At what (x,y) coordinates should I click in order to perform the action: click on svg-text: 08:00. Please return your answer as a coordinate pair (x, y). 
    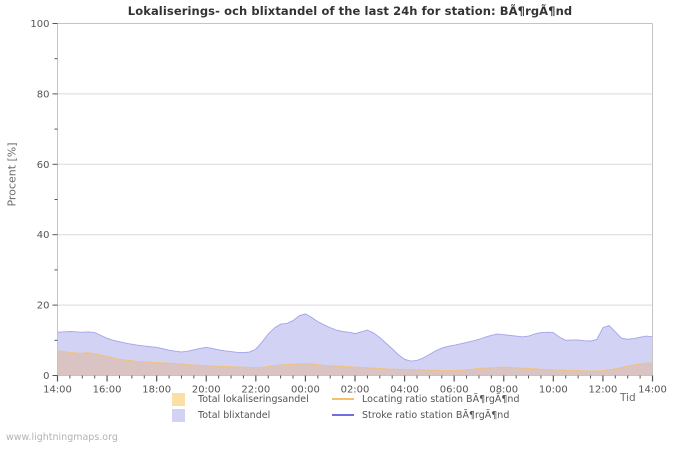
    Looking at the image, I should click on (503, 390).